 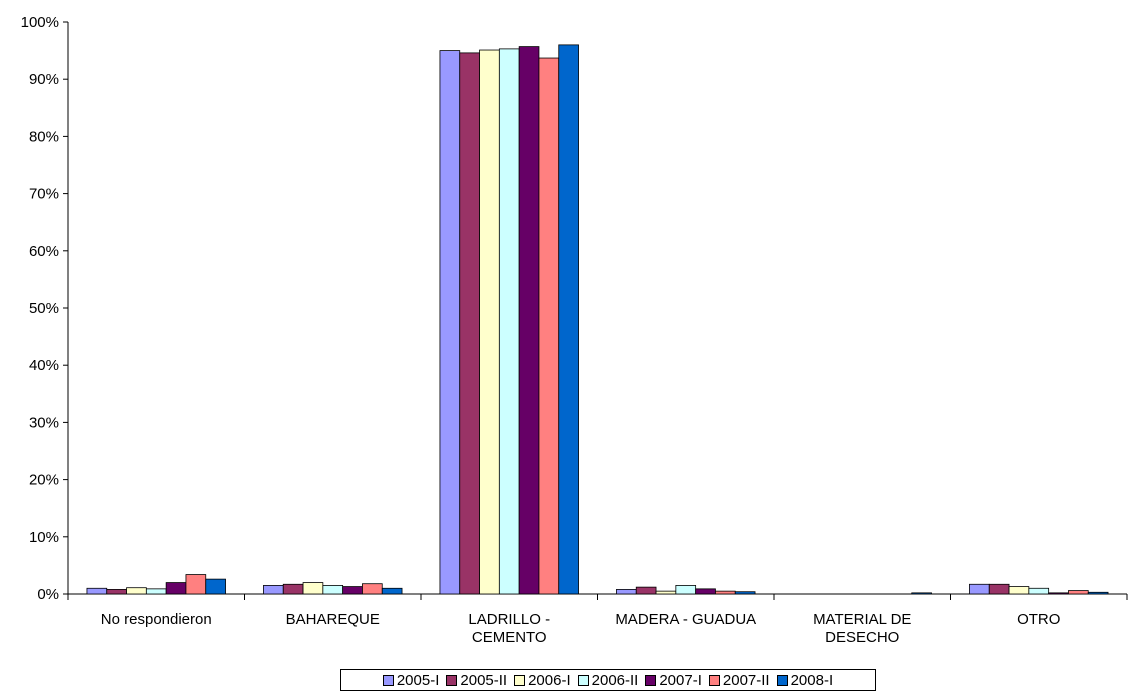 What do you see at coordinates (44, 194) in the screenshot?
I see `y-tick-label: 70%` at bounding box center [44, 194].